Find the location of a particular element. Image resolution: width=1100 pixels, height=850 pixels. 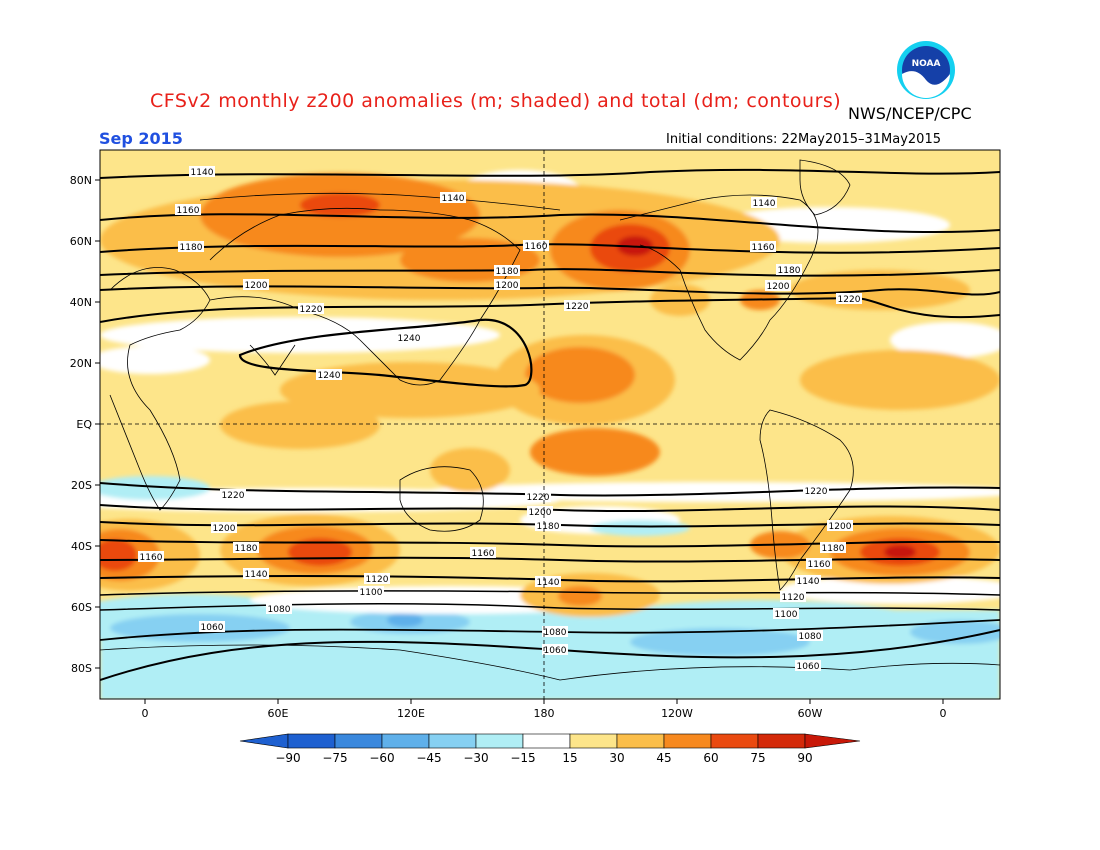

contour-label-s1160b: 1160 is located at coordinates (483, 553).